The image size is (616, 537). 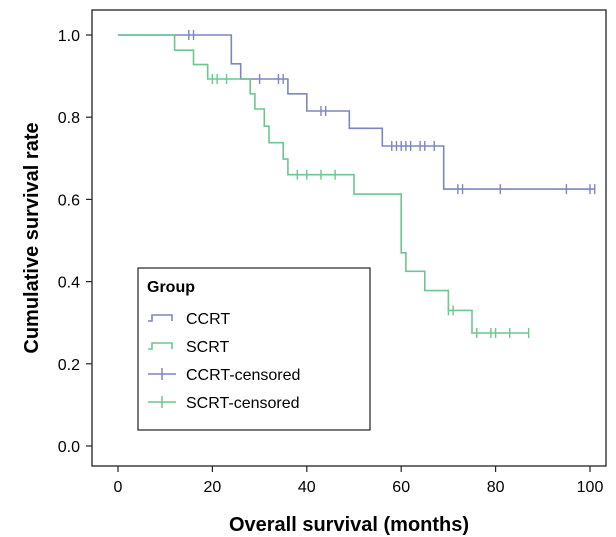 What do you see at coordinates (75, 242) in the screenshot?
I see `y-axis-ticks: 0.0 0.2 0.4 0.6 0.8 1.0` at bounding box center [75, 242].